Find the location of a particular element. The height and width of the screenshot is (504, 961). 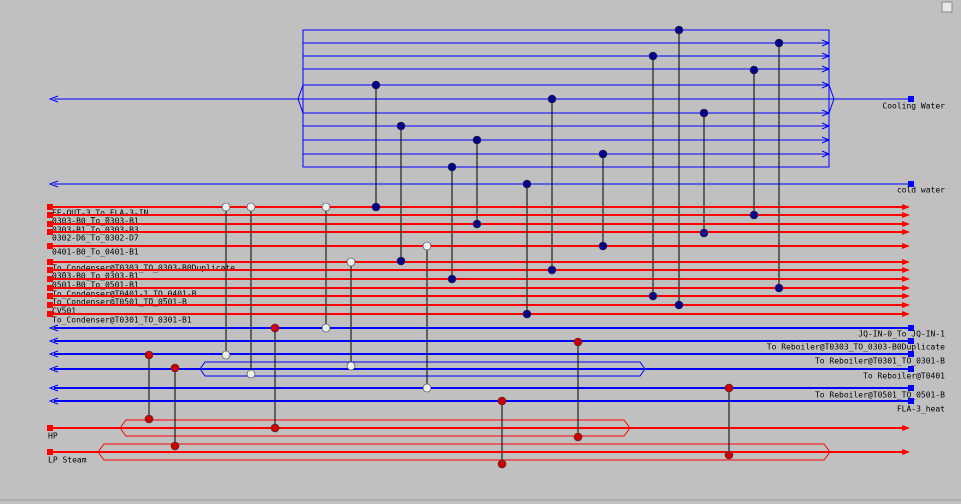

cold-stream-label: To Reboiler@T0401 is located at coordinates (904, 376).